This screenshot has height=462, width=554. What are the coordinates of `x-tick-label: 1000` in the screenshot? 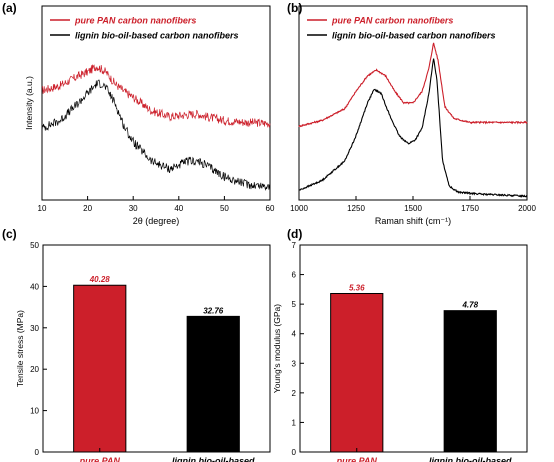 It's located at (299, 208).